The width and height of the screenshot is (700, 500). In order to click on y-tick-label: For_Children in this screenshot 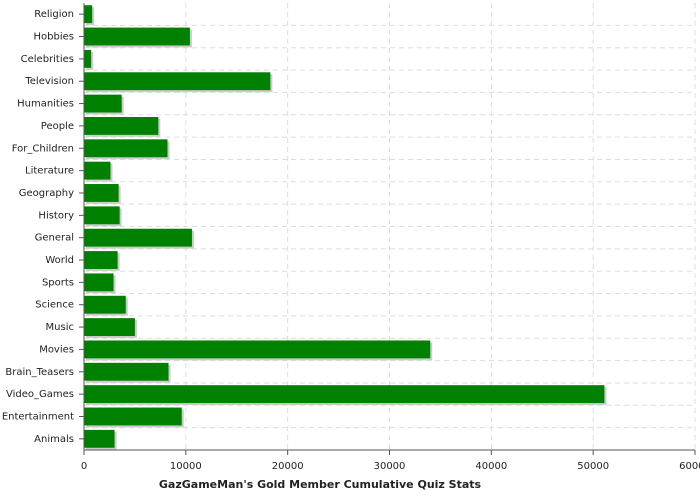, I will do `click(43, 148)`.